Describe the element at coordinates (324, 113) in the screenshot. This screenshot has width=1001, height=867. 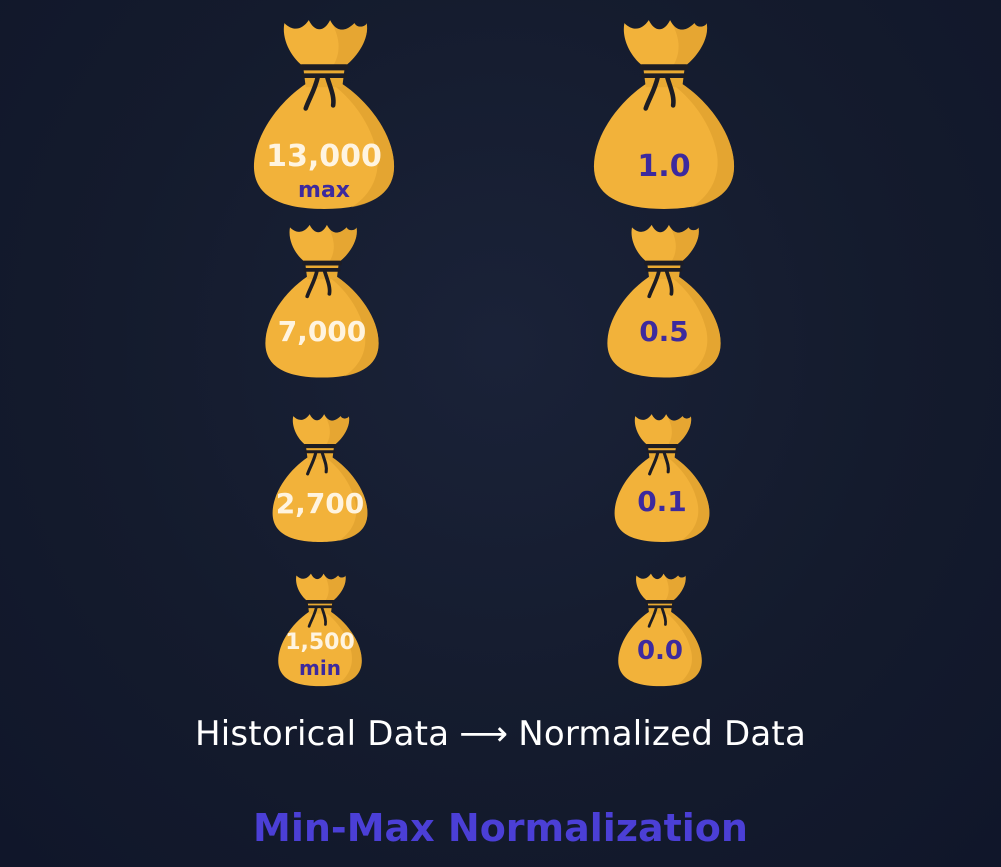
I see `historical-bag-max: 13,000 max` at that location.